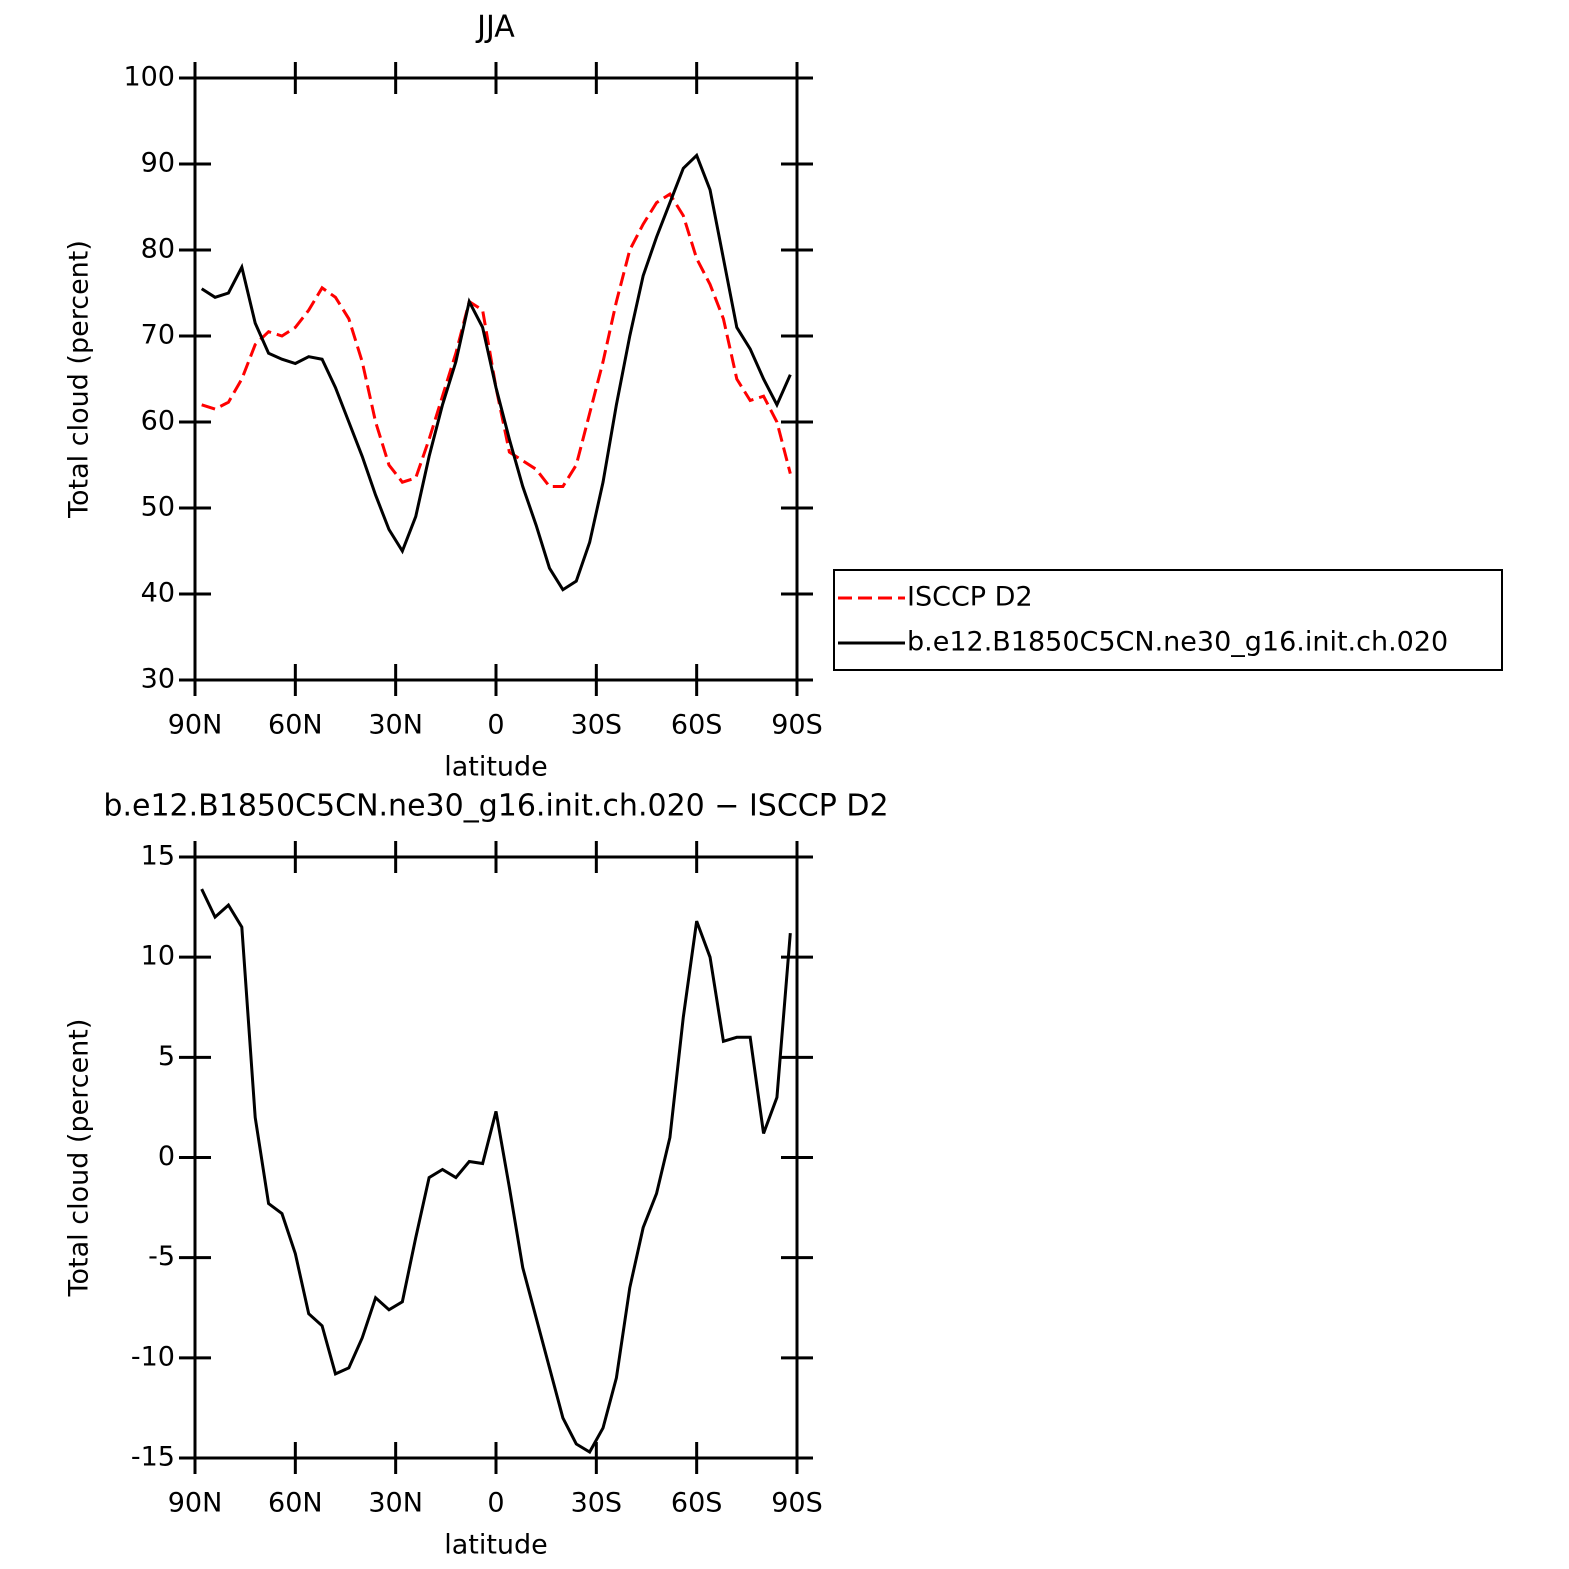 The height and width of the screenshot is (1569, 1569). What do you see at coordinates (158, 593) in the screenshot?
I see `y-tick-label: 40` at bounding box center [158, 593].